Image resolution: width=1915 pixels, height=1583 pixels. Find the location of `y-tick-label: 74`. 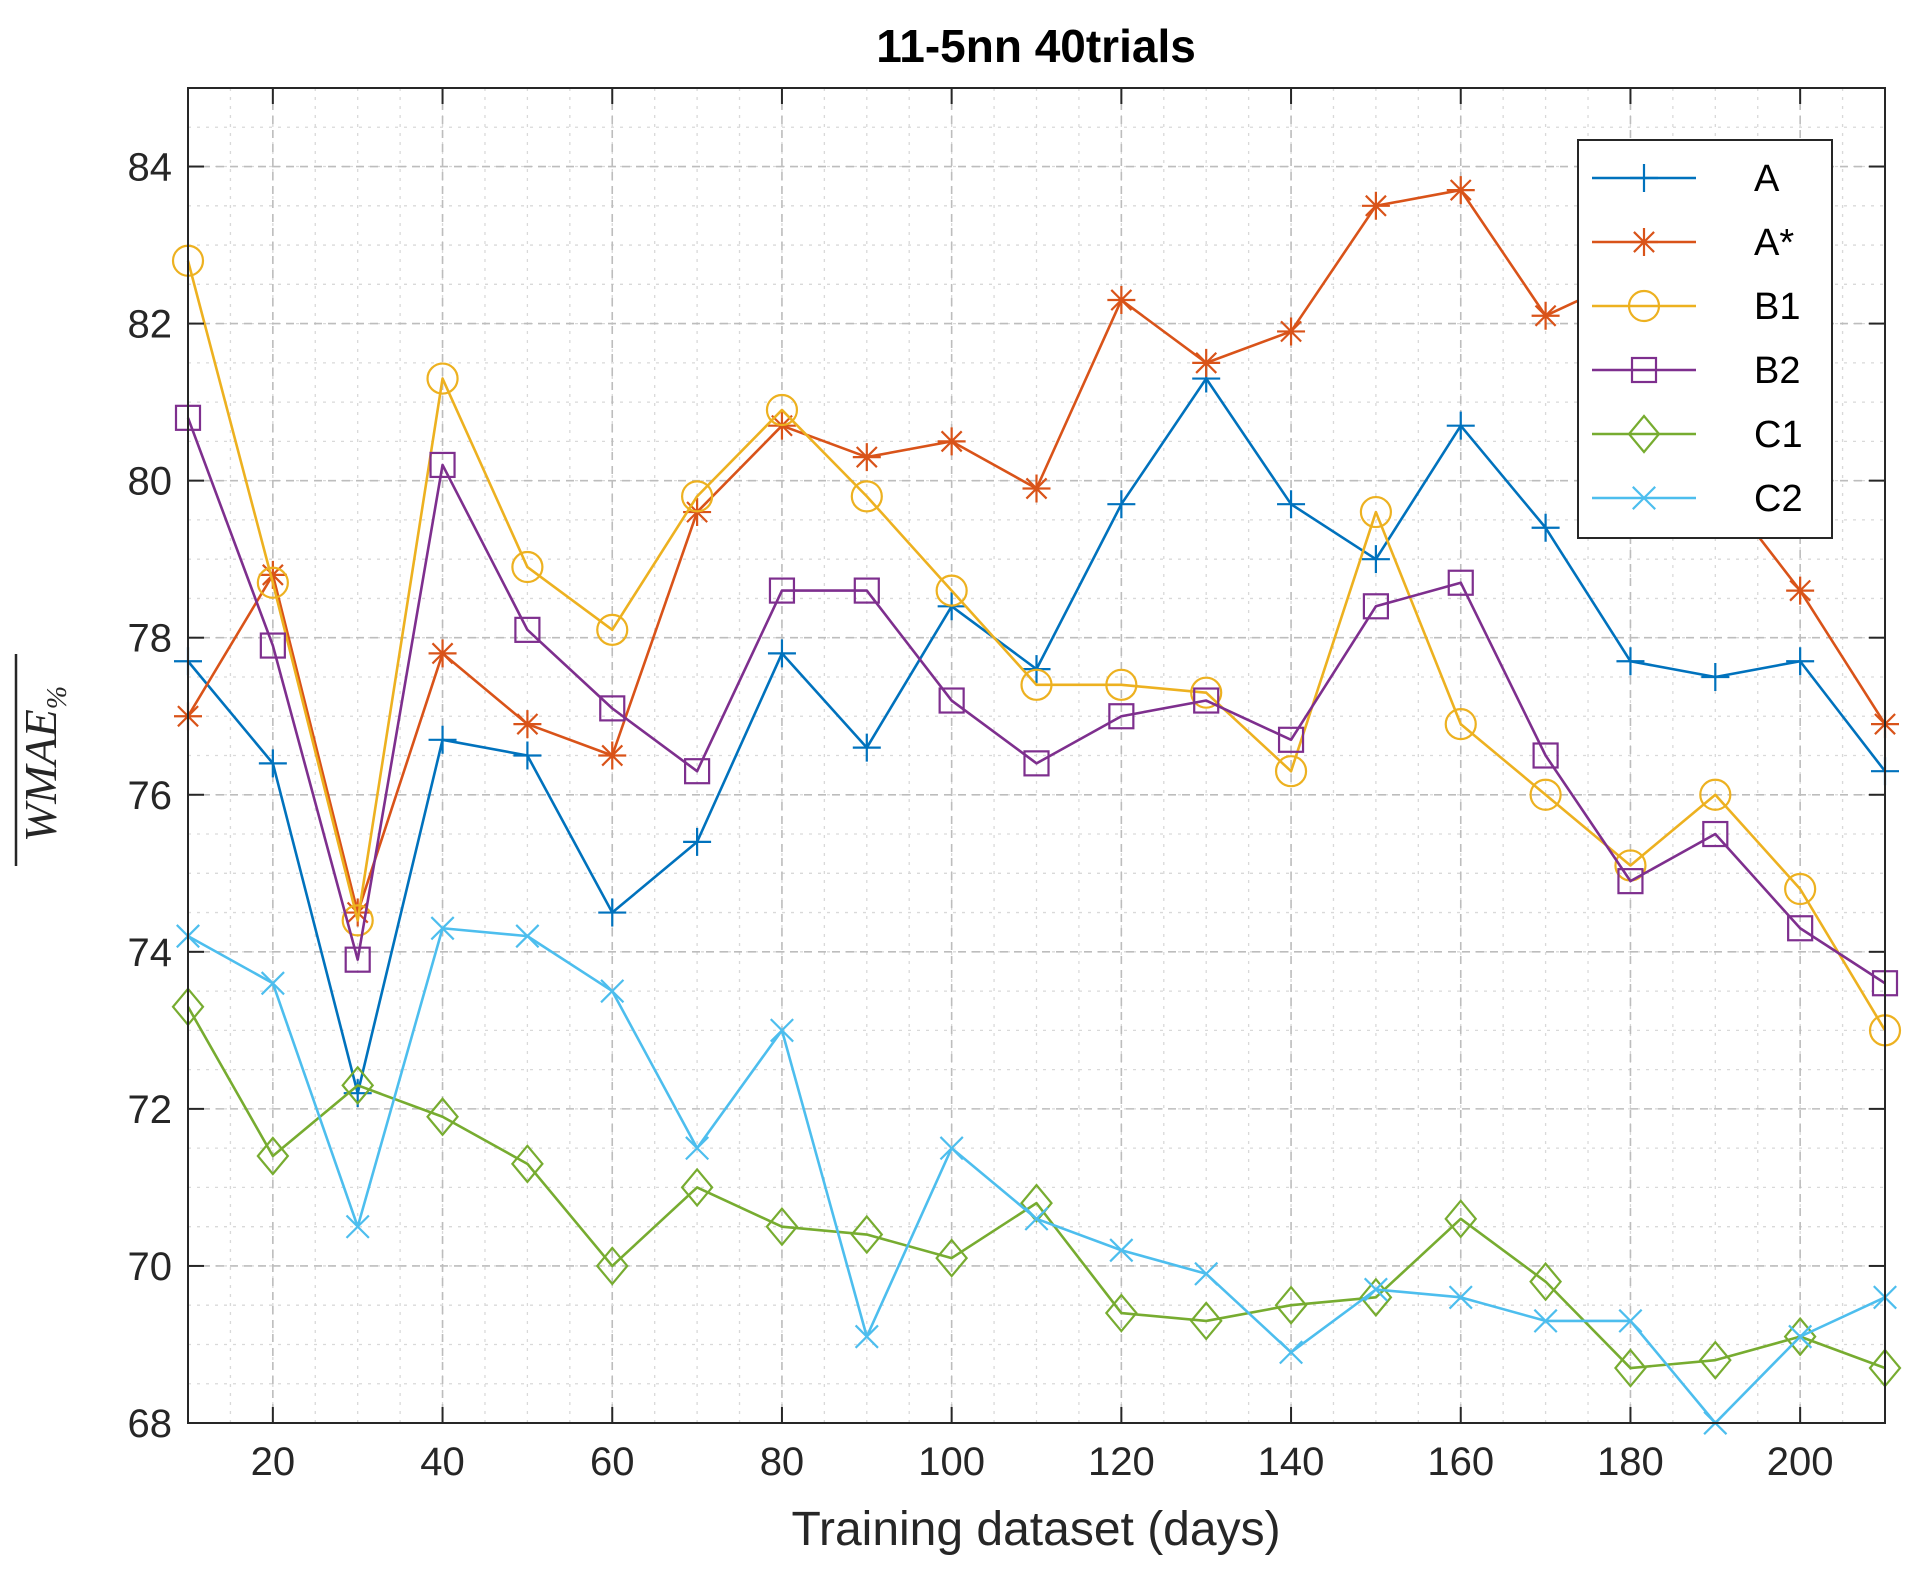

y-tick-label: 74 is located at coordinates (150, 953).